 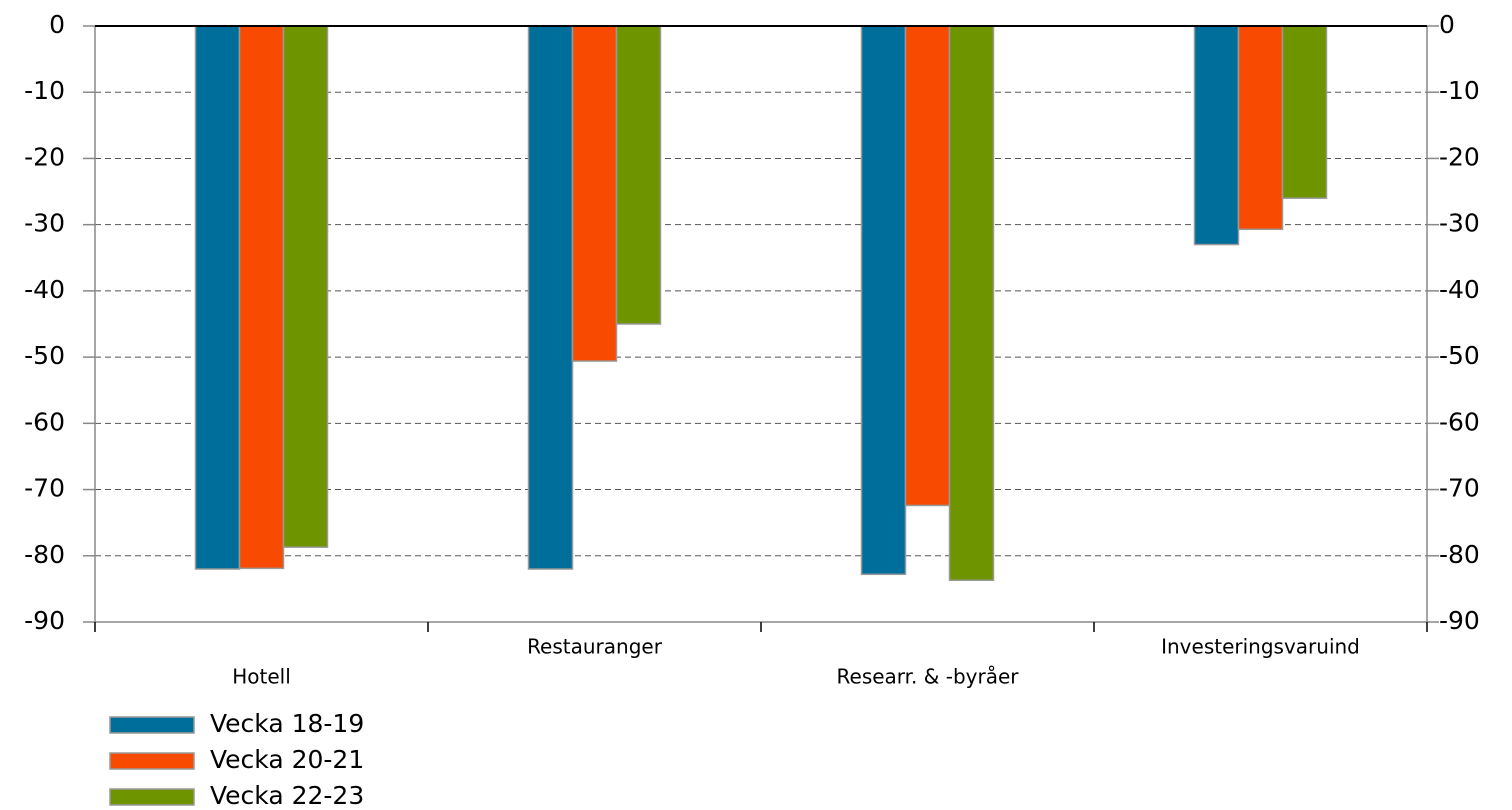 What do you see at coordinates (1459, 421) in the screenshot?
I see `y2-tick-label: -60` at bounding box center [1459, 421].